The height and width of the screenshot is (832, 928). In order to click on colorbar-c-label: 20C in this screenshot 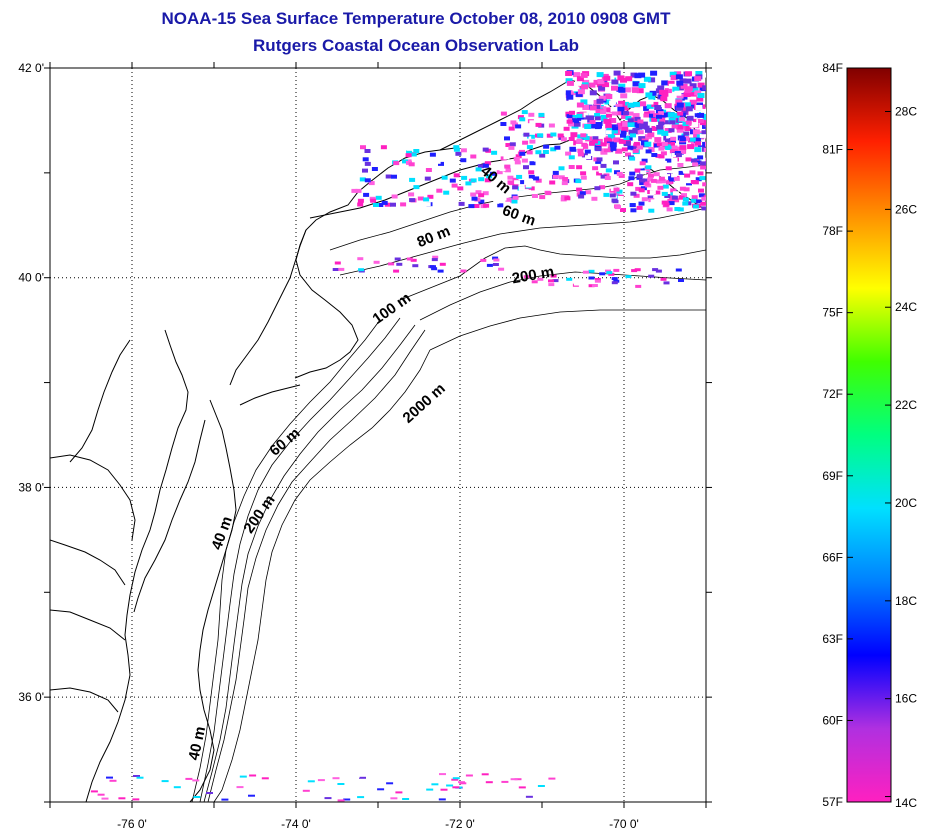, I will do `click(906, 503)`.